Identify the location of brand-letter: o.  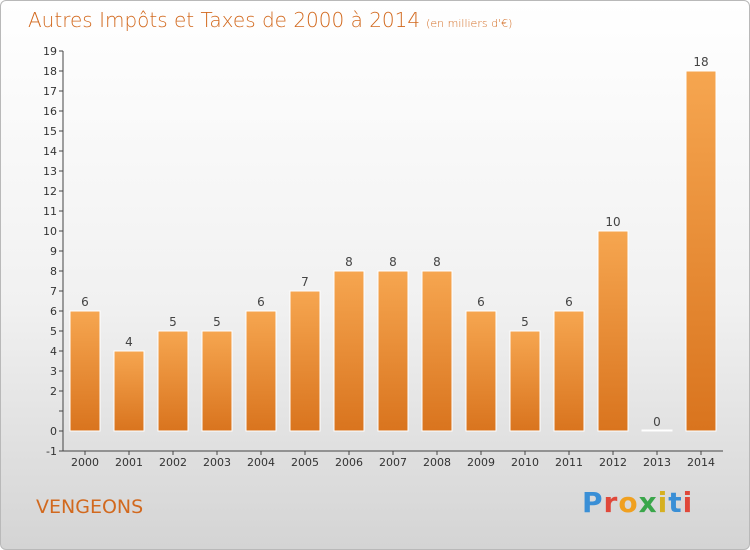
(628, 502).